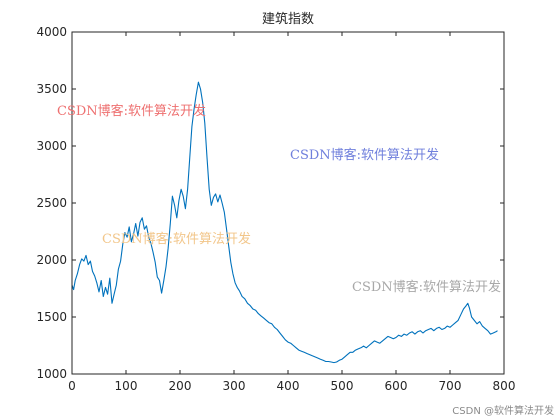 This screenshot has width=560, height=420. What do you see at coordinates (51, 260) in the screenshot?
I see `y-tick-label: 2000` at bounding box center [51, 260].